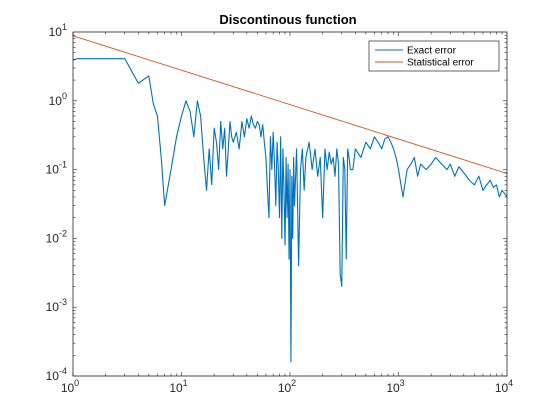 Image resolution: width=560 pixels, height=420 pixels. What do you see at coordinates (70, 386) in the screenshot?
I see `x-tick-label: 10⁰` at bounding box center [70, 386].